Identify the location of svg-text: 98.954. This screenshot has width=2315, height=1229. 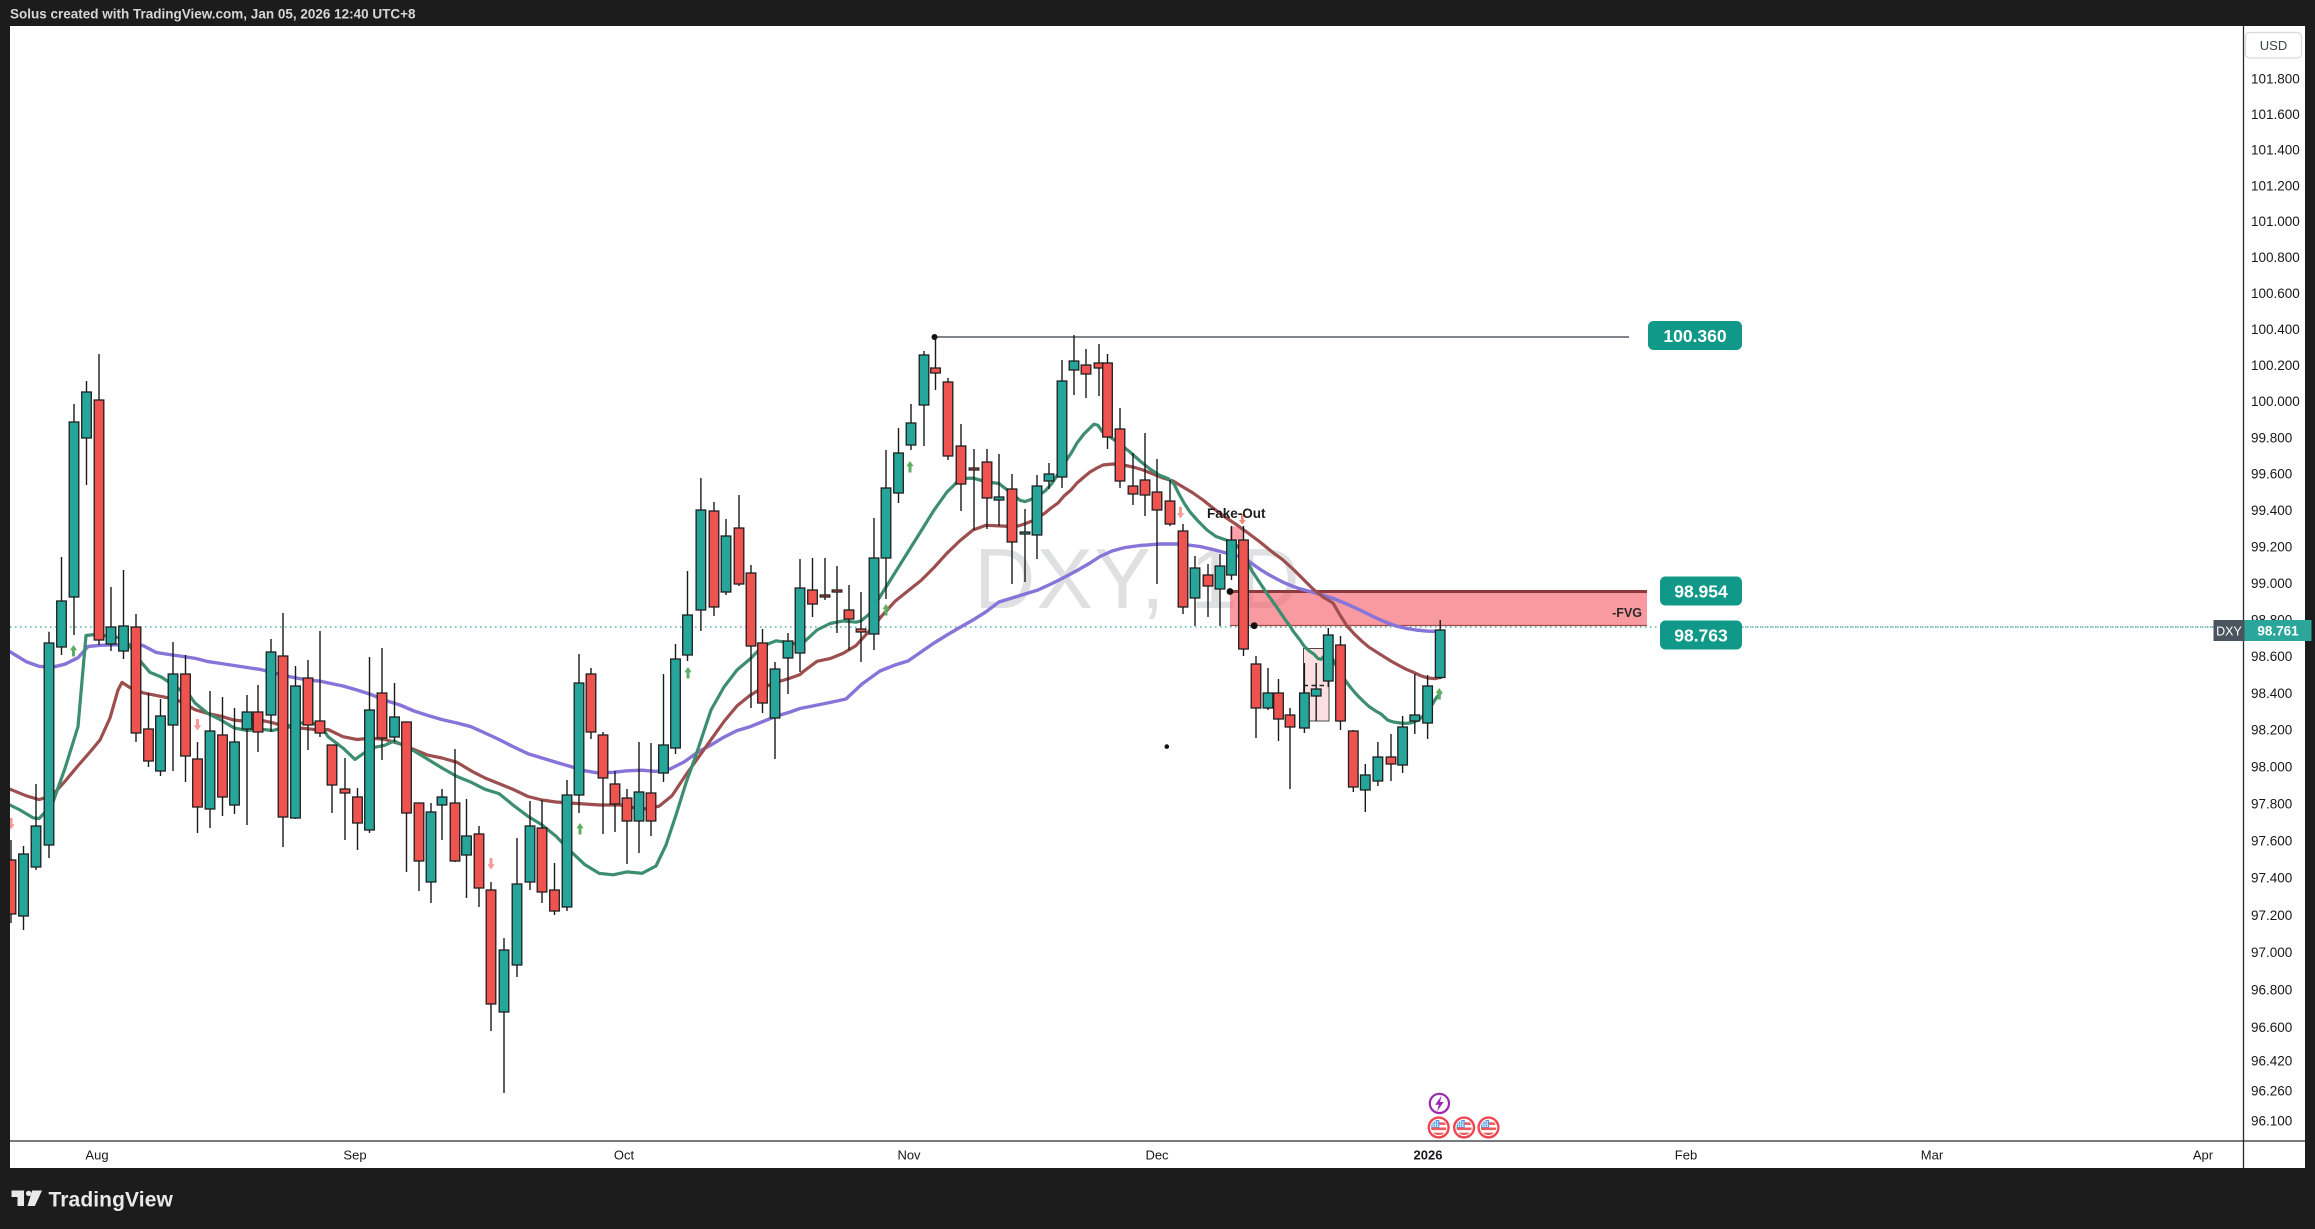
(1701, 592).